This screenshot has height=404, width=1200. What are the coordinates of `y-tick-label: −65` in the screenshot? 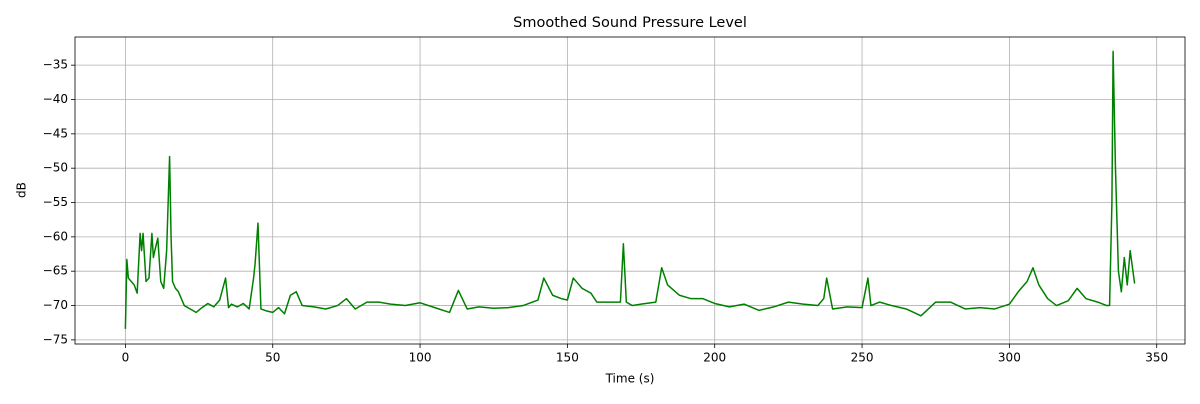 It's located at (55, 271).